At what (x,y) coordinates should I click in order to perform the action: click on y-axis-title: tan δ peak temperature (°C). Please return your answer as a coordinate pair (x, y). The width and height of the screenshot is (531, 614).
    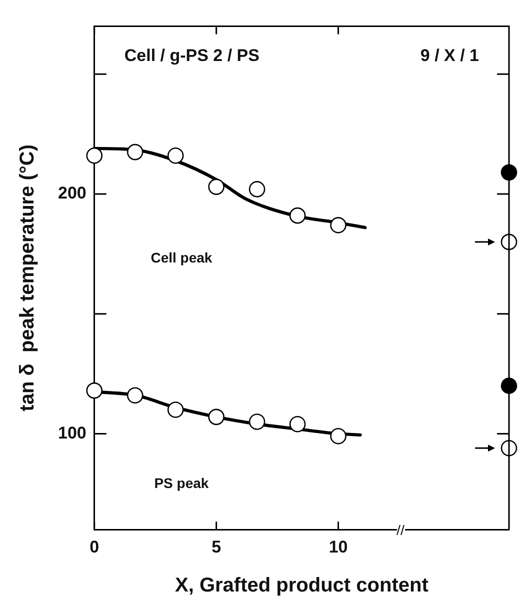
    Looking at the image, I should click on (27, 278).